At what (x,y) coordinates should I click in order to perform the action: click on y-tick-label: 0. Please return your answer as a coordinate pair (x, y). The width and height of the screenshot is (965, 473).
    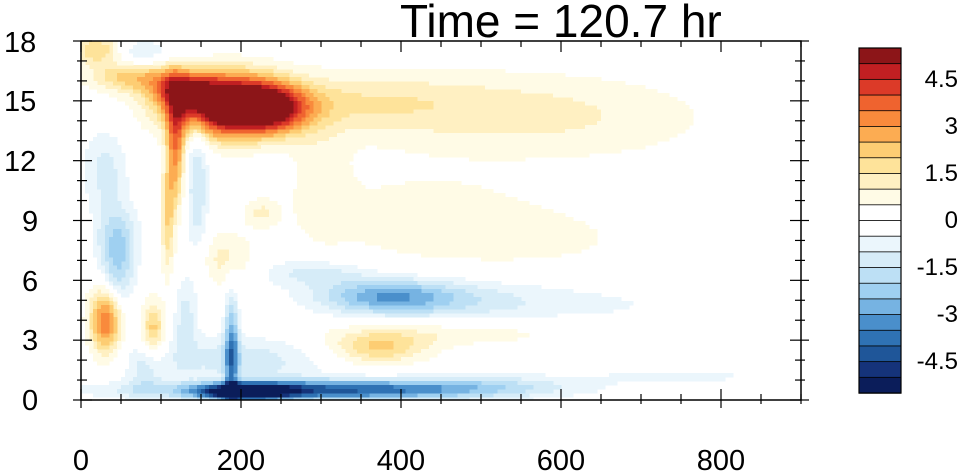
    Looking at the image, I should click on (30, 401).